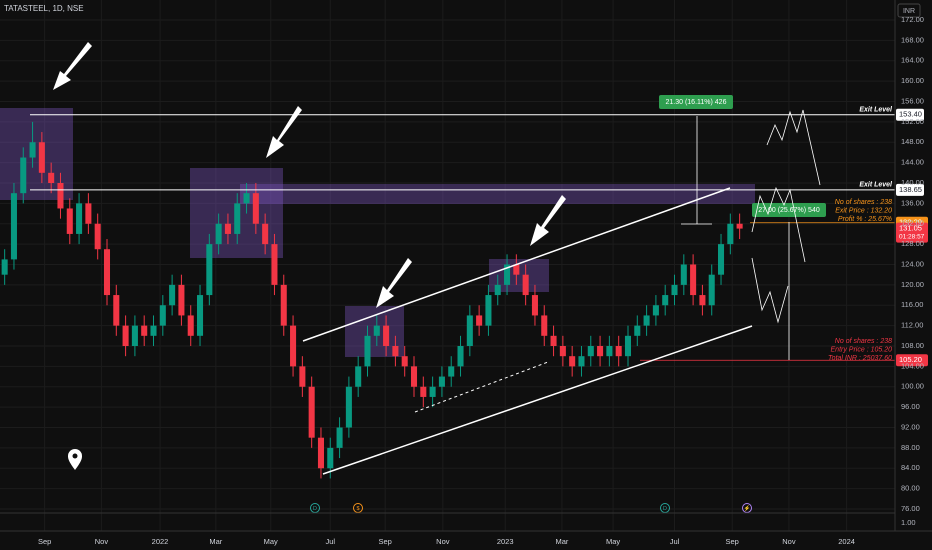  I want to click on x-tick-label: Jul, so click(330, 541).